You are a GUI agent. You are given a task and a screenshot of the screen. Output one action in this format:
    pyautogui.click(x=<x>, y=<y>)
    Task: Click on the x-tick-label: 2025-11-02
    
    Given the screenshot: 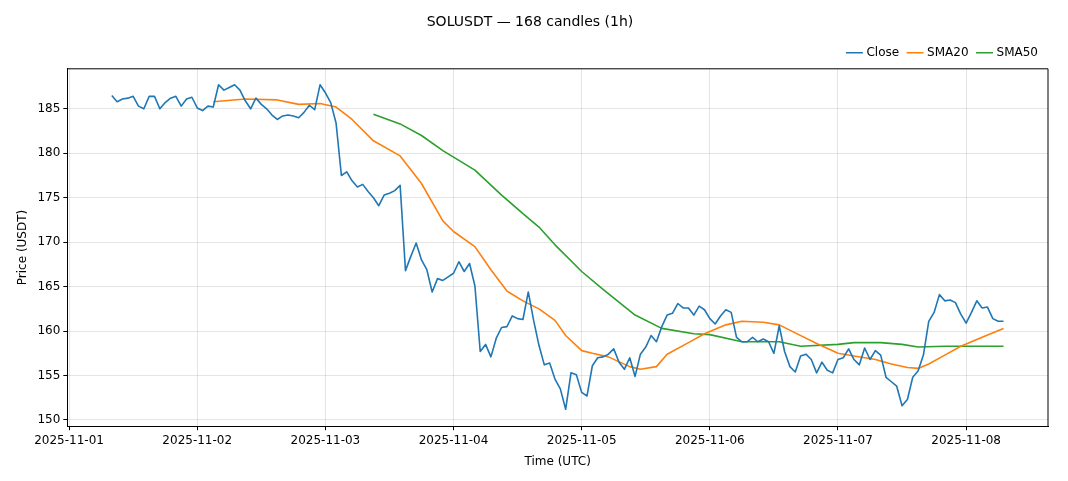 What is the action you would take?
    pyautogui.click(x=197, y=439)
    